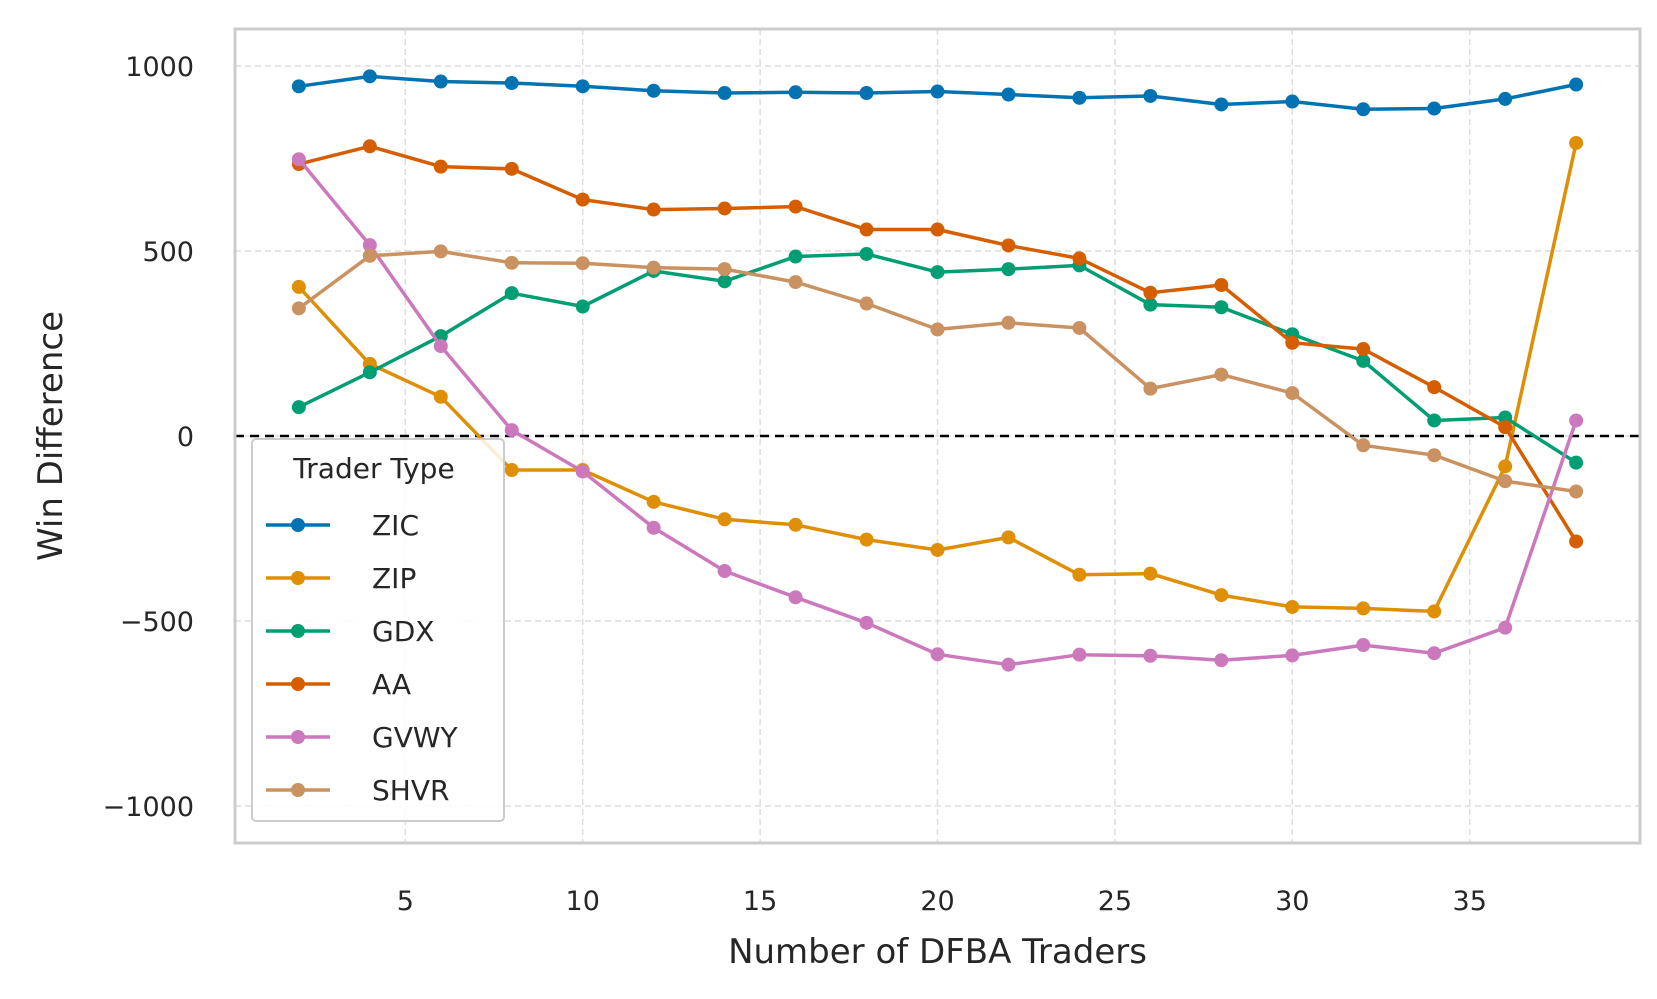 Image resolution: width=1657 pixels, height=999 pixels. What do you see at coordinates (937, 952) in the screenshot?
I see `x-axis-label: Number of DFBA Traders` at bounding box center [937, 952].